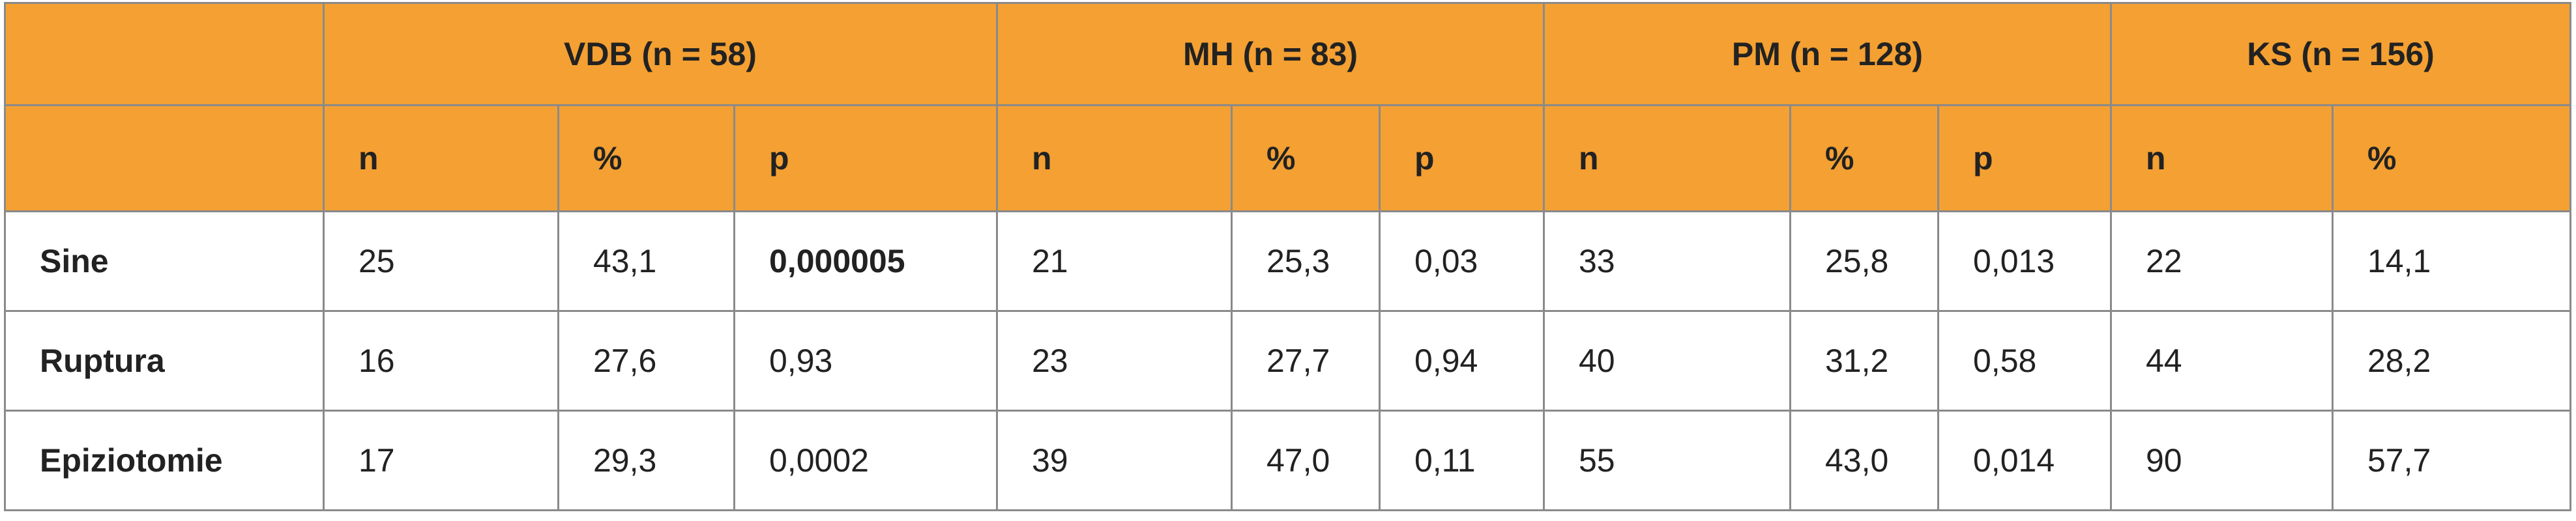 Image resolution: width=2576 pixels, height=521 pixels. Describe the element at coordinates (865, 361) in the screenshot. I see `cell: 0,93` at that location.